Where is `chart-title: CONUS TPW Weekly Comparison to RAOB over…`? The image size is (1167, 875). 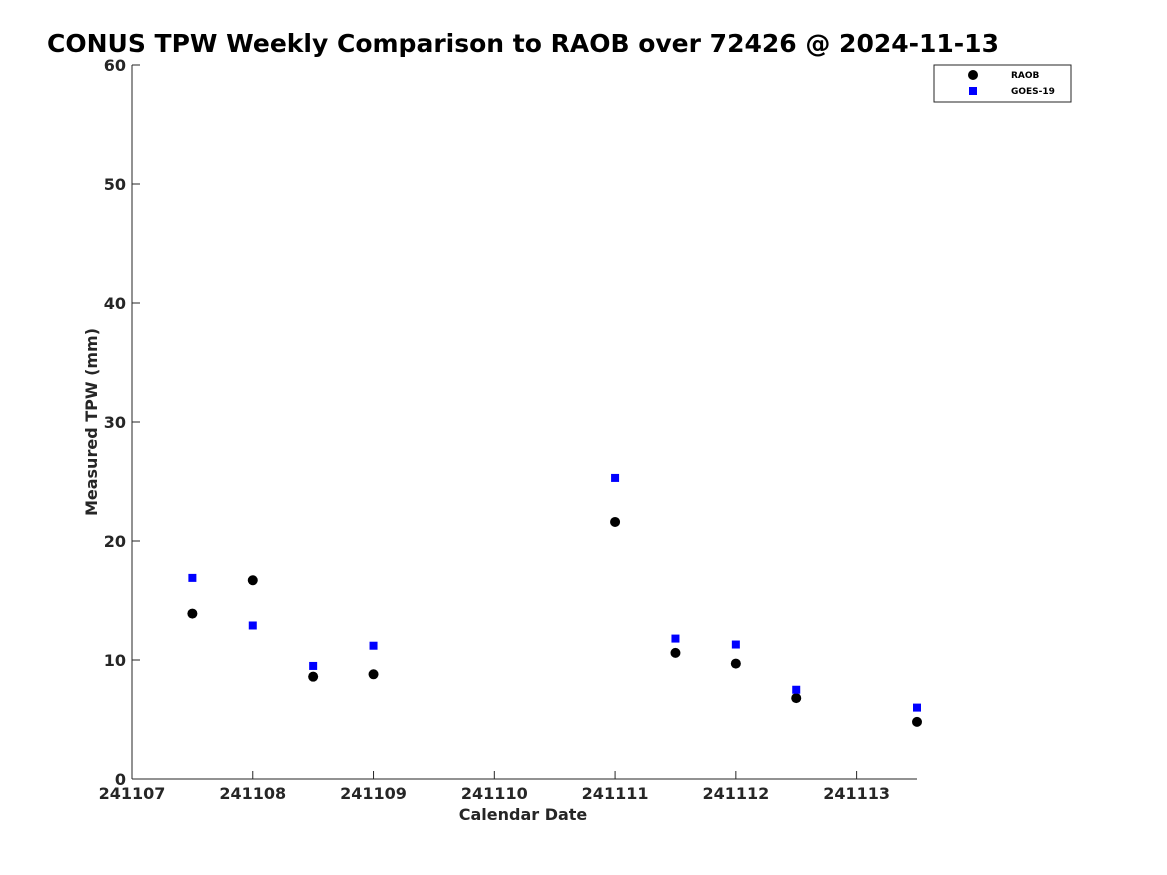
chart-title: CONUS TPW Weekly Comparison to RAOB over… is located at coordinates (523, 43).